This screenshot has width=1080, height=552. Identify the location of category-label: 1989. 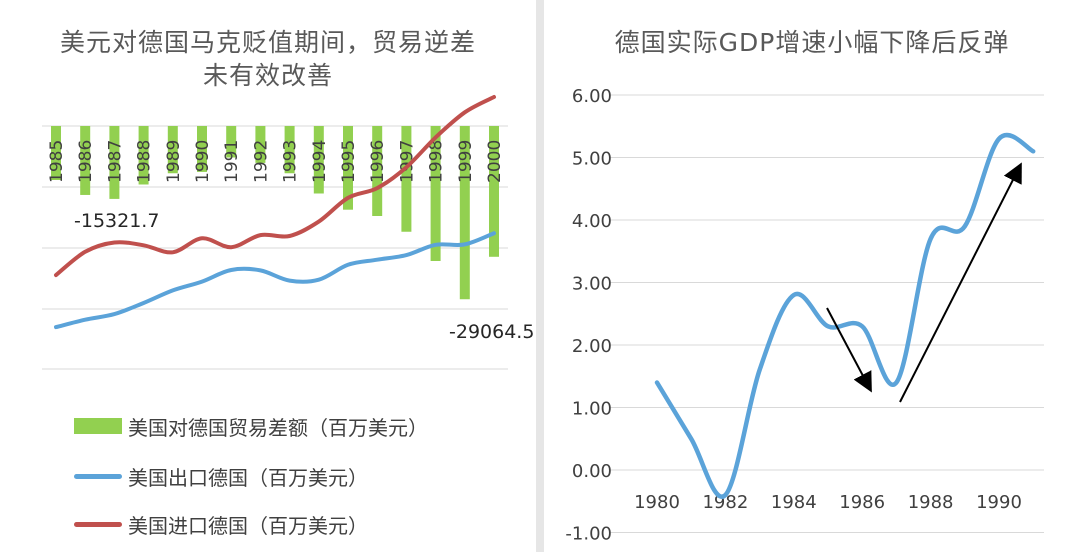
(174, 161).